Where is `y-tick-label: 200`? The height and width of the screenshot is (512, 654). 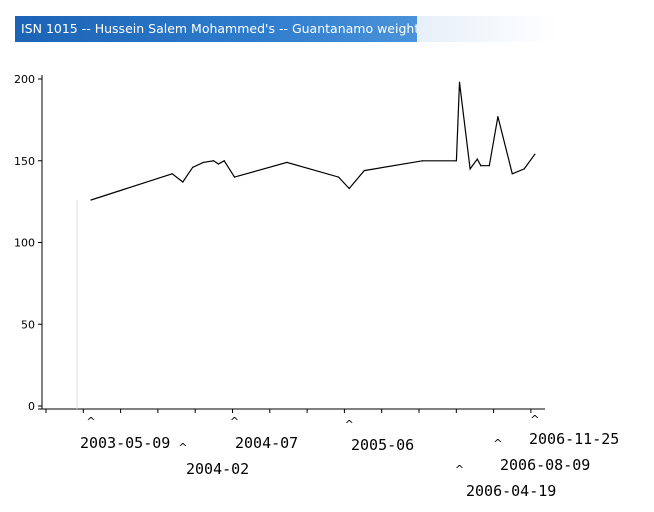 y-tick-label: 200 is located at coordinates (24, 79).